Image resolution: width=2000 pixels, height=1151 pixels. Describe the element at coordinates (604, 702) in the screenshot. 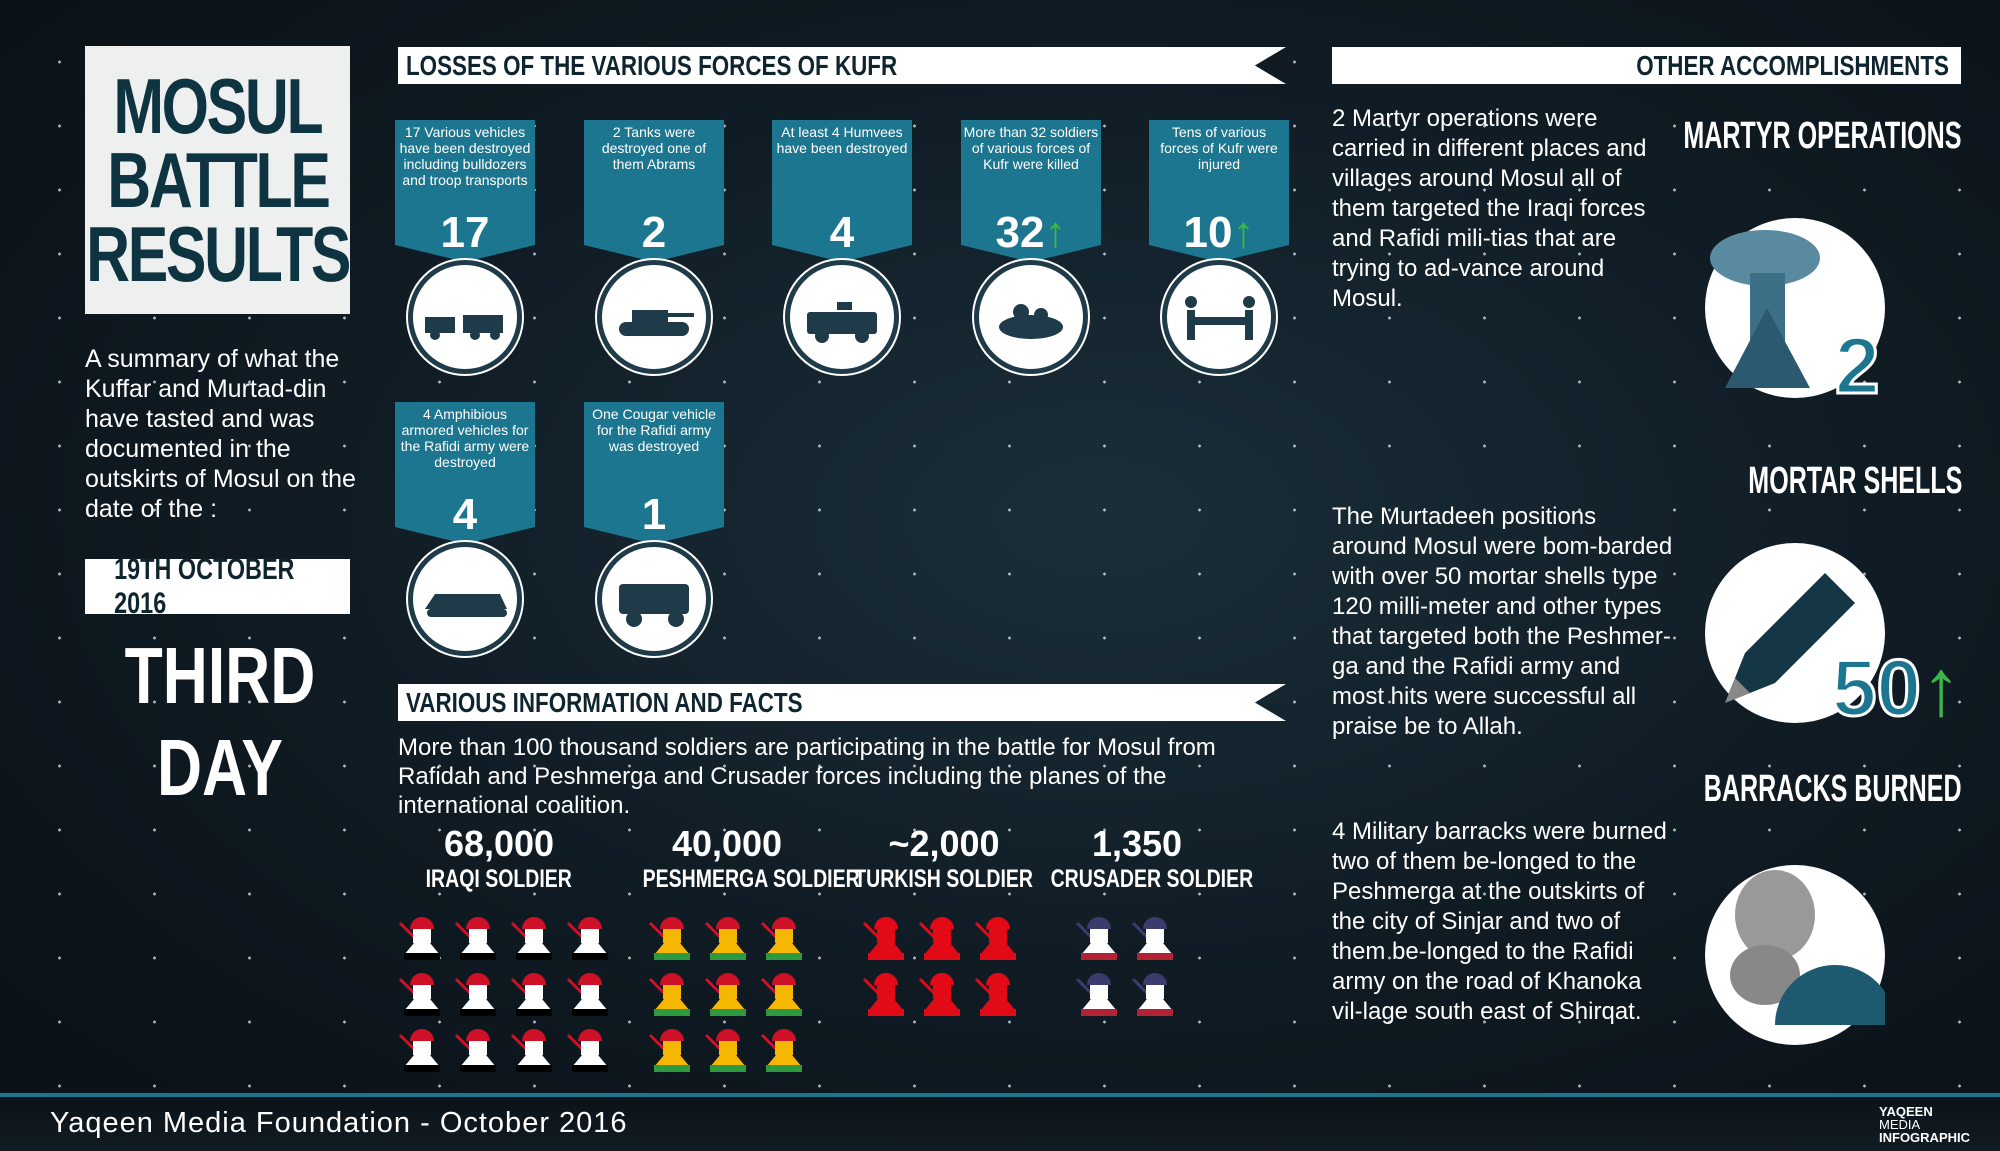

I see `info-header-text: VARIOUS INFORMATION AND FACTS` at that location.